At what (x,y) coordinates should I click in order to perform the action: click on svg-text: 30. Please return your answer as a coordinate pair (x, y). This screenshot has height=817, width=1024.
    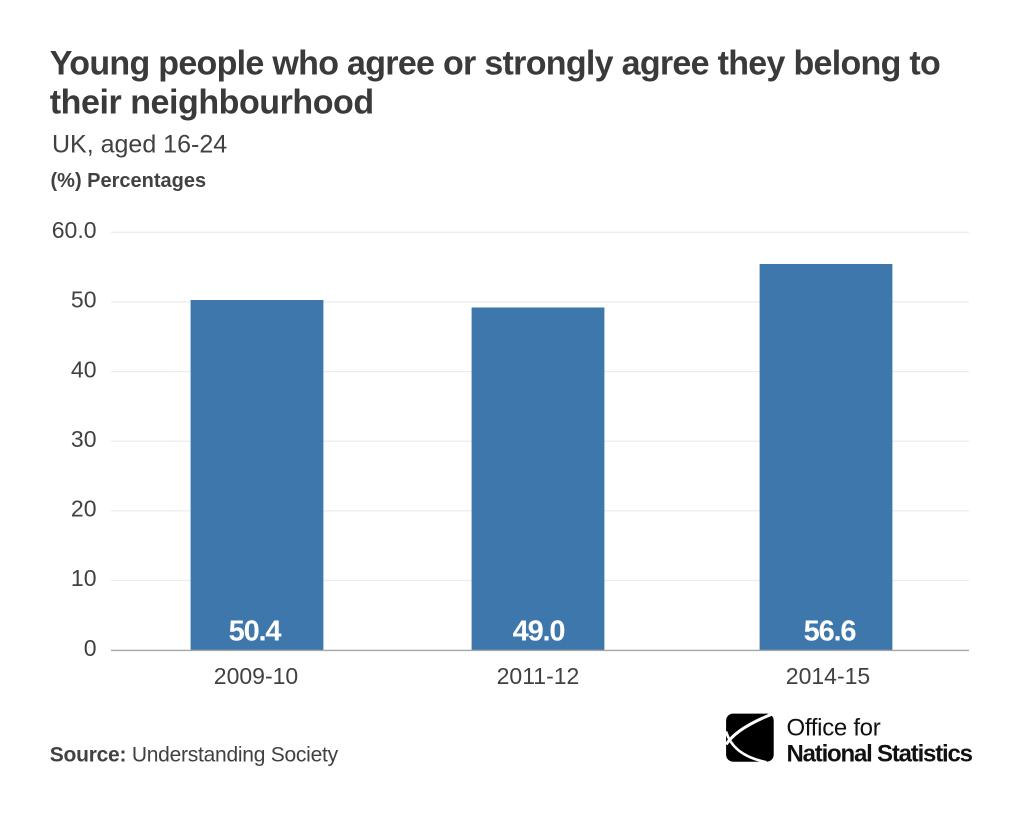
    Looking at the image, I should click on (84, 439).